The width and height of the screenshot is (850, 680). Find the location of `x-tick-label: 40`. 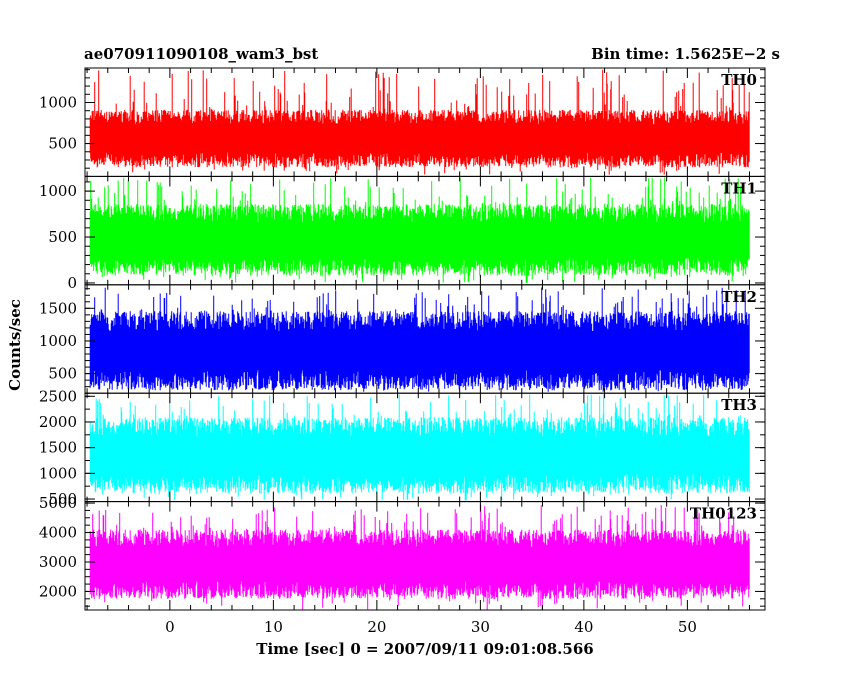

x-tick-label: 40 is located at coordinates (583, 627).